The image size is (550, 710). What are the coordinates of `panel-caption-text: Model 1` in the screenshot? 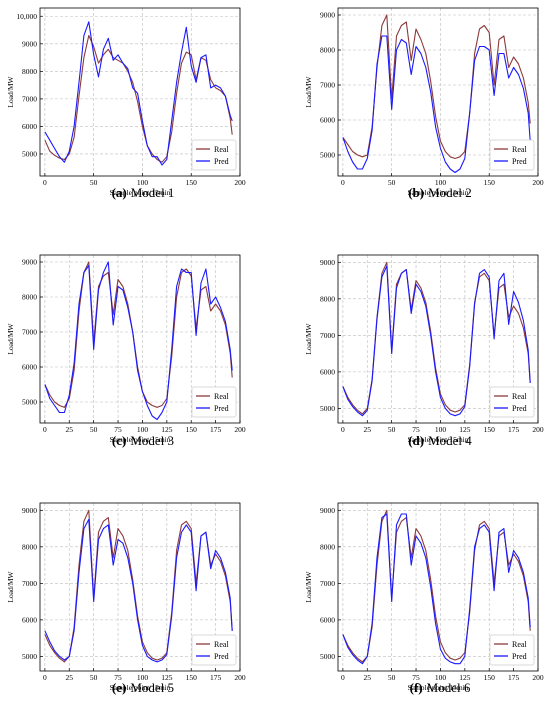 It's located at (153, 192).